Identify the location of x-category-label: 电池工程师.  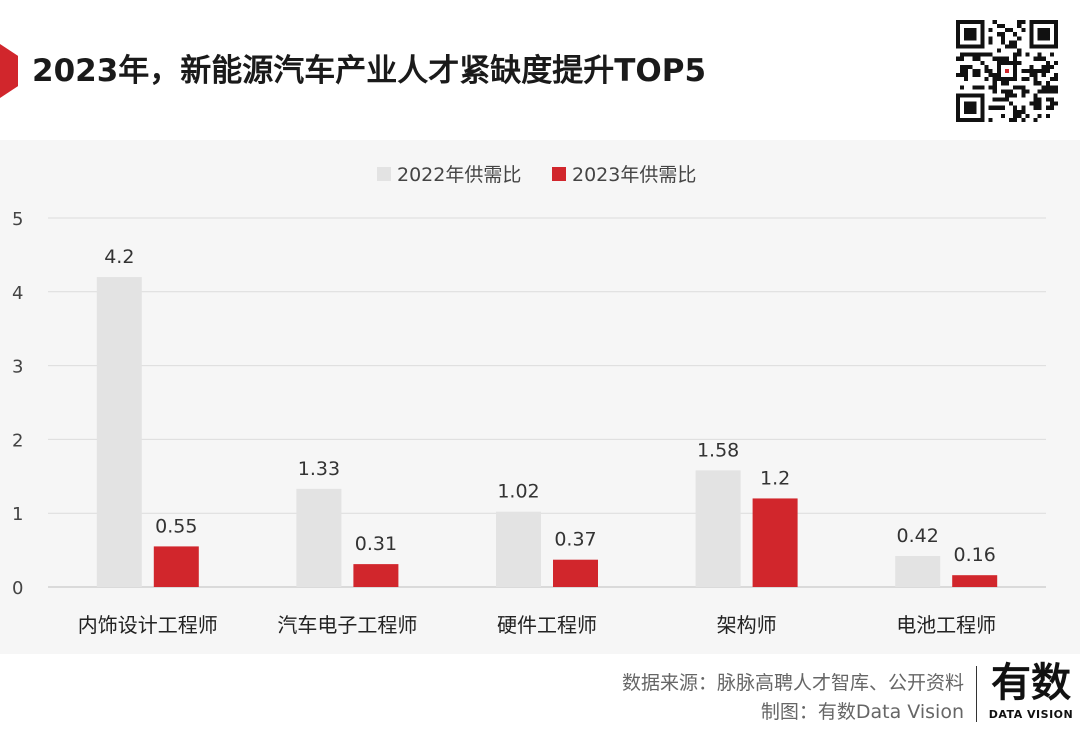
(946, 625).